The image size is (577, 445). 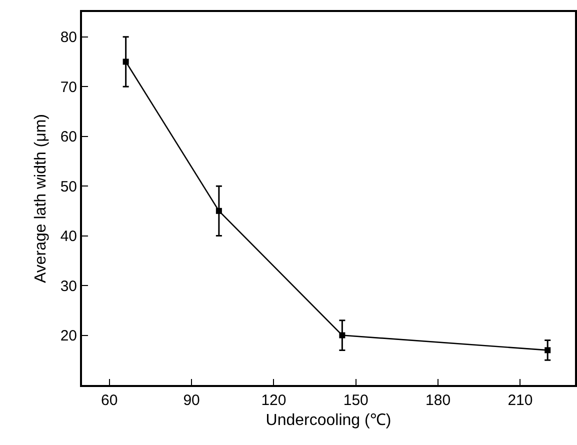 I want to click on y-tick-label: 70, so click(x=68, y=87).